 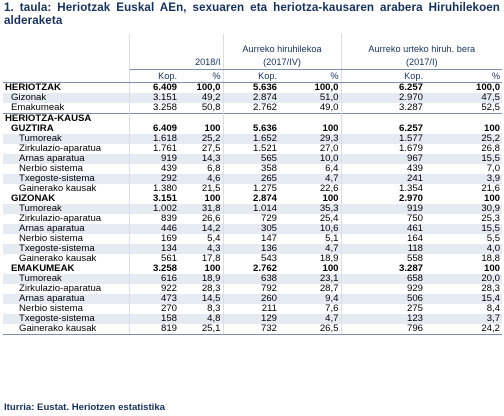 What do you see at coordinates (383, 299) in the screenshot?
I see `cell-count: 506` at bounding box center [383, 299].